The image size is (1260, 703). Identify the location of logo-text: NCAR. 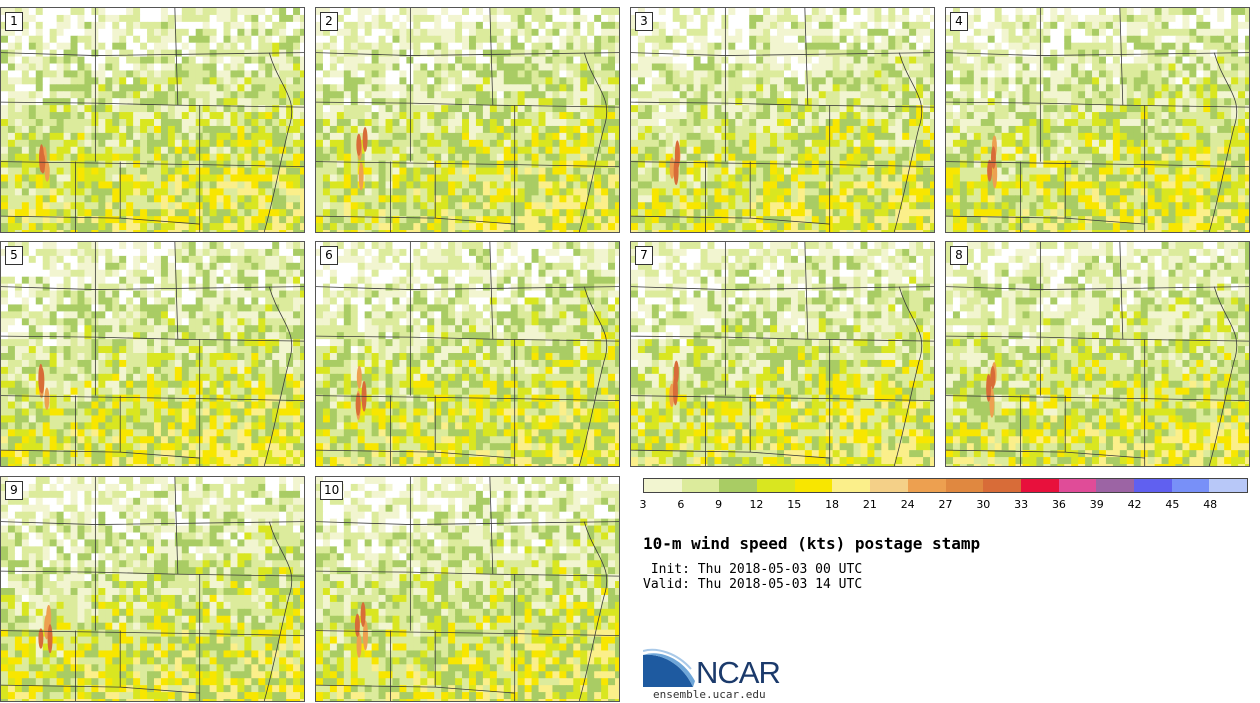
(738, 672).